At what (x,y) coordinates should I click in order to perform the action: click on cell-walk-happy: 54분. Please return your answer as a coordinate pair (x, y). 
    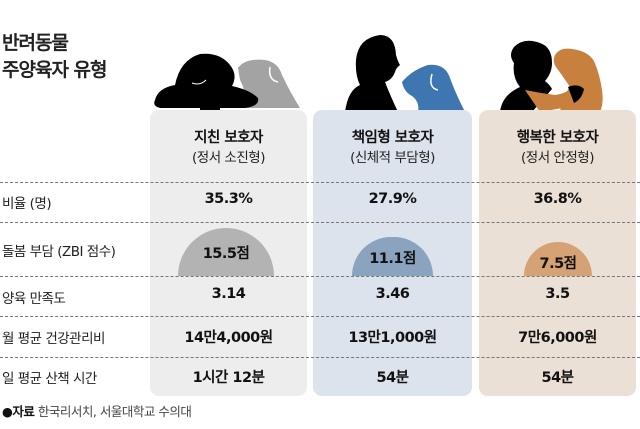
    Looking at the image, I should click on (557, 378).